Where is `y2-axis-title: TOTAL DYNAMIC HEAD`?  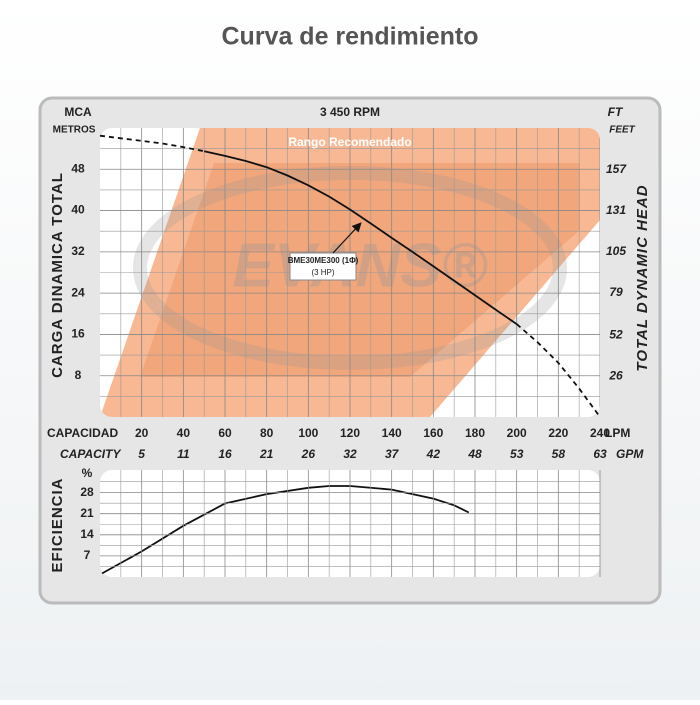
y2-axis-title: TOTAL DYNAMIC HEAD is located at coordinates (642, 277).